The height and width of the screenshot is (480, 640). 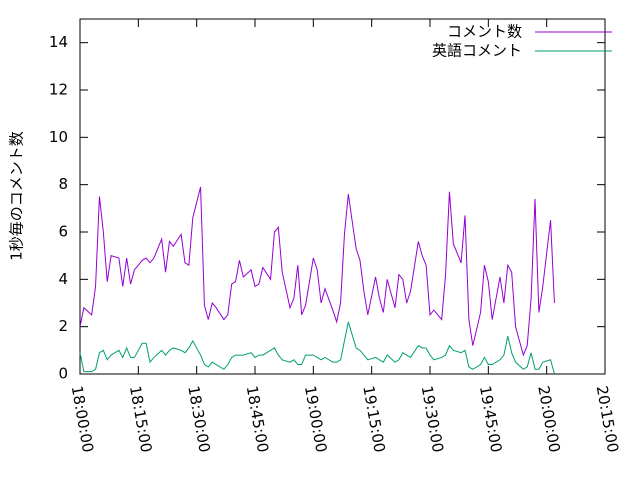 I want to click on legend-label: 英語コメント, so click(x=477, y=51).